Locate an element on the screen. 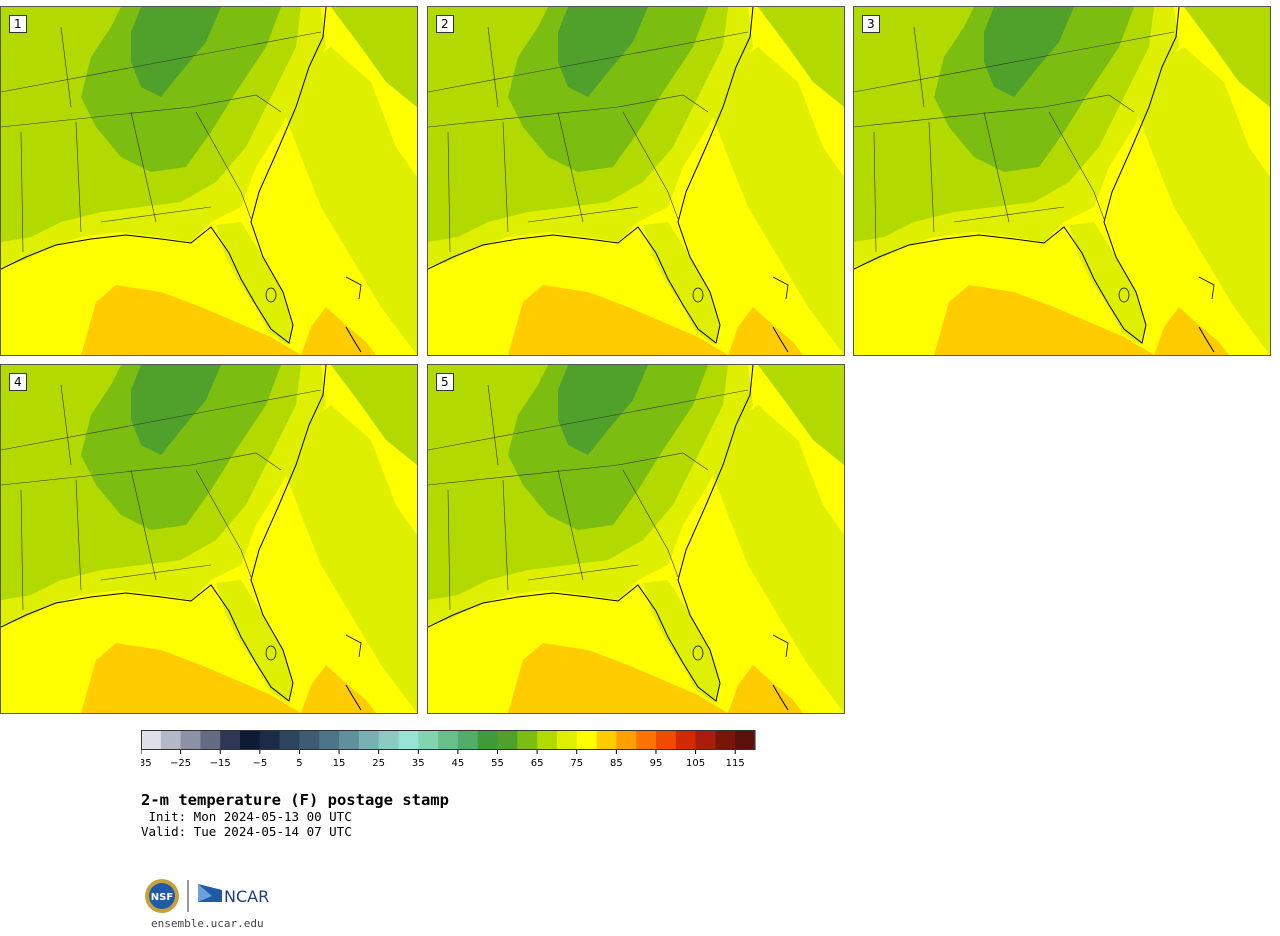  colorbar-tick-label: 105 is located at coordinates (695, 763).